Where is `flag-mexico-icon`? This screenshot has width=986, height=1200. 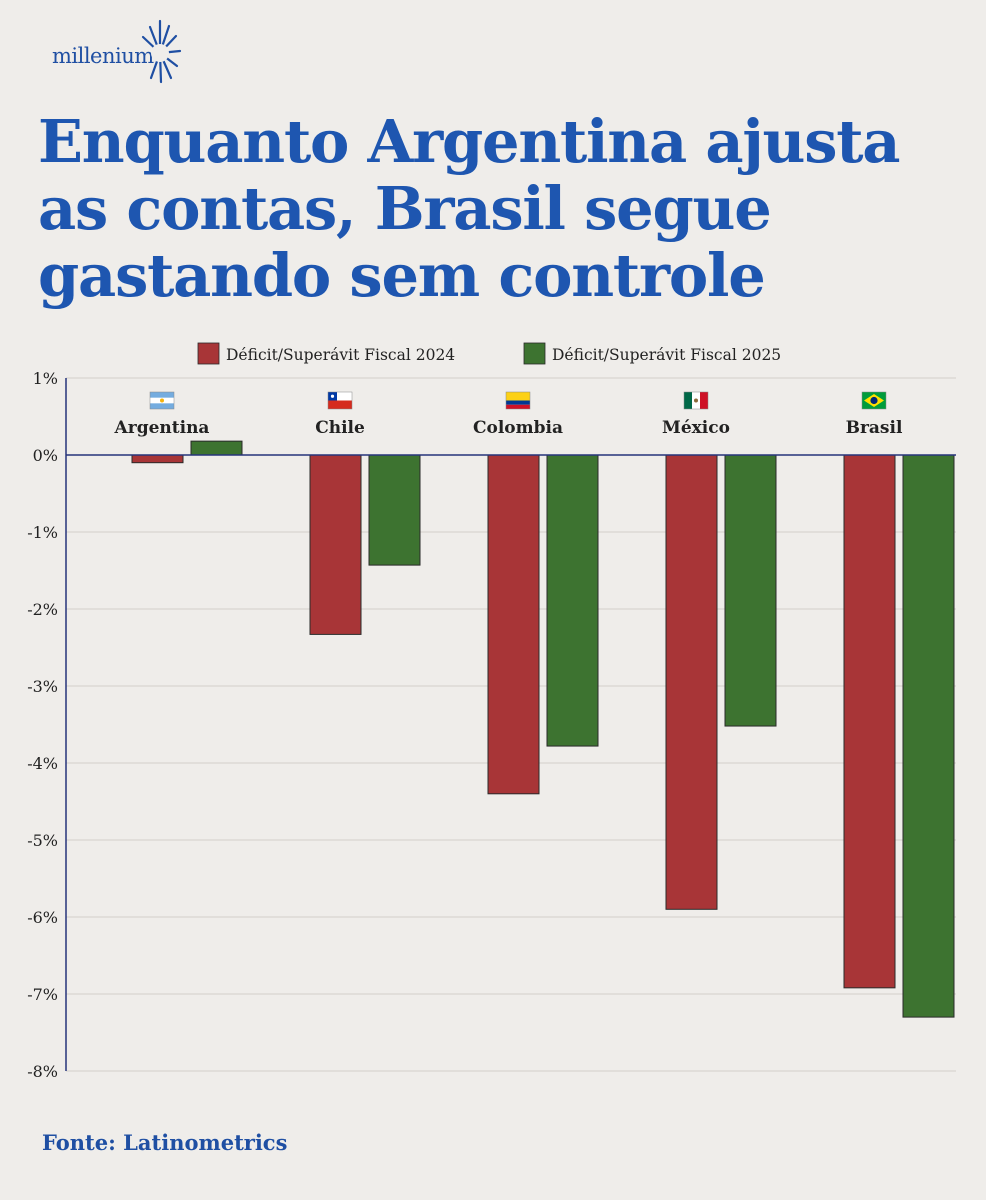
flag-mexico-icon is located at coordinates (696, 400).